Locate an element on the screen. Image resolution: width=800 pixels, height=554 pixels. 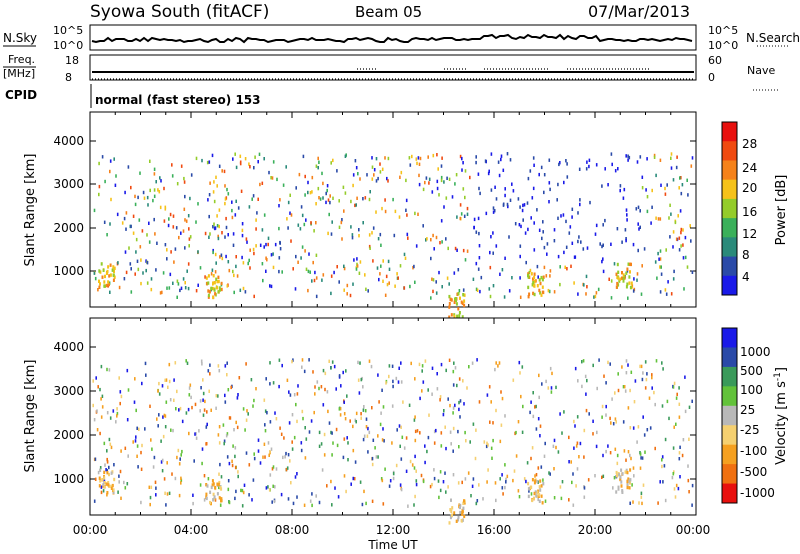
velocity-ytick-2000: 2000 is located at coordinates (68, 435).